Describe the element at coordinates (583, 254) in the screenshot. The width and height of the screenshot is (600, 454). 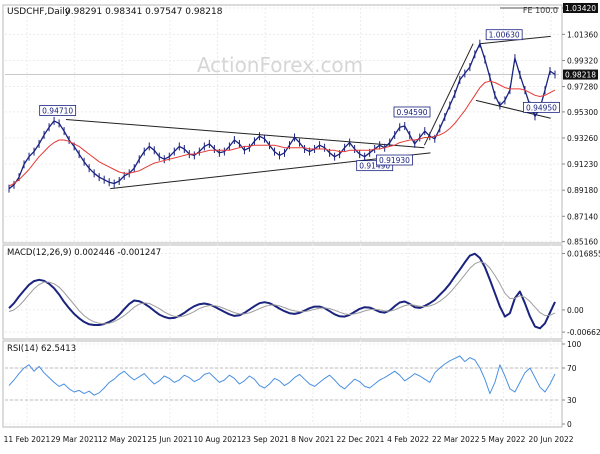
I see `y-tick-label: 0.016855` at that location.